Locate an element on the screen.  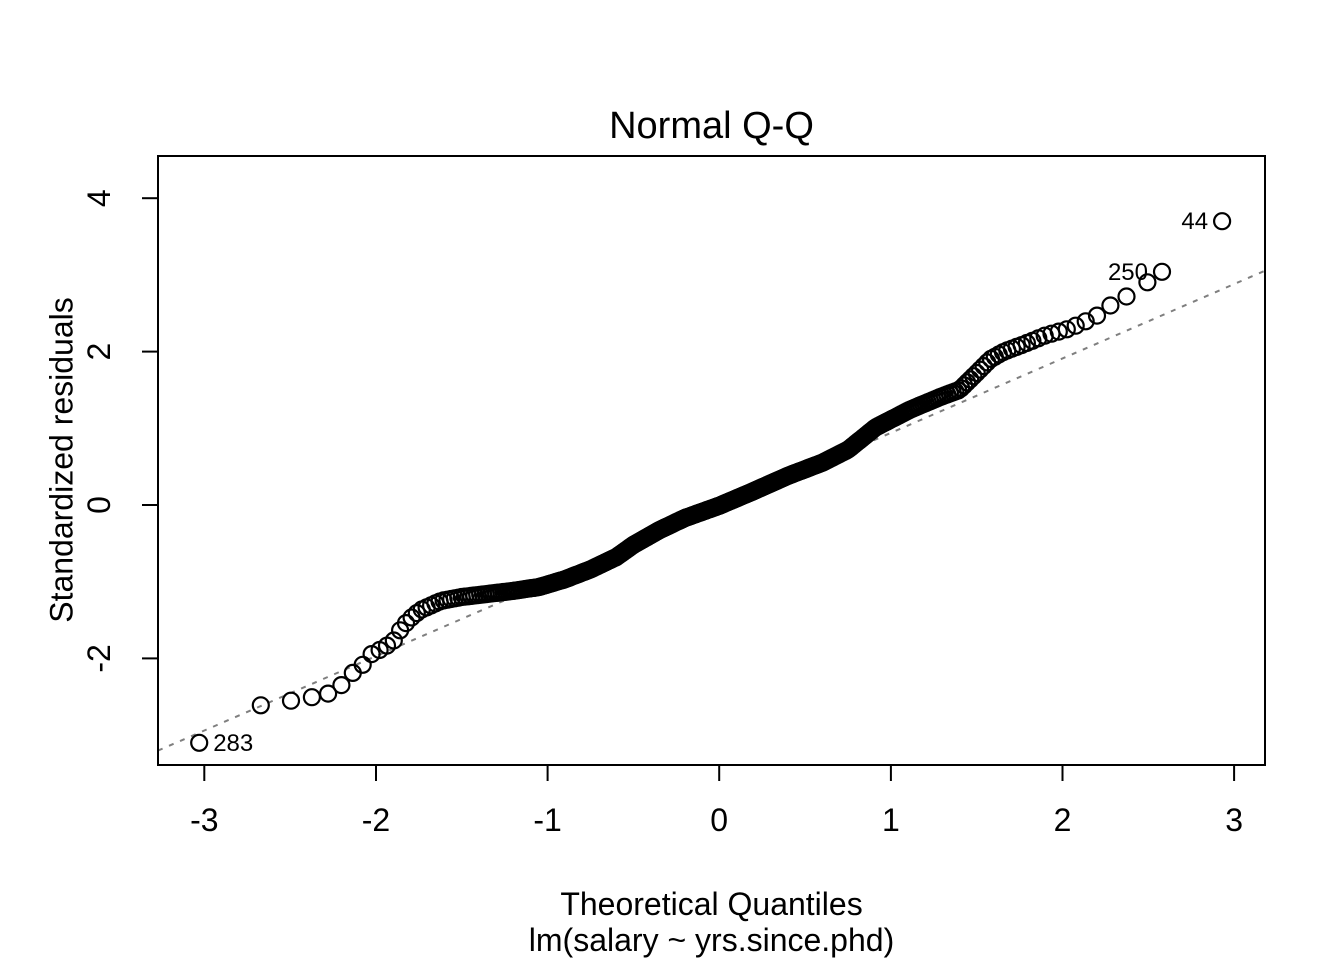
y-tick-label: -2 is located at coordinates (99, 658).